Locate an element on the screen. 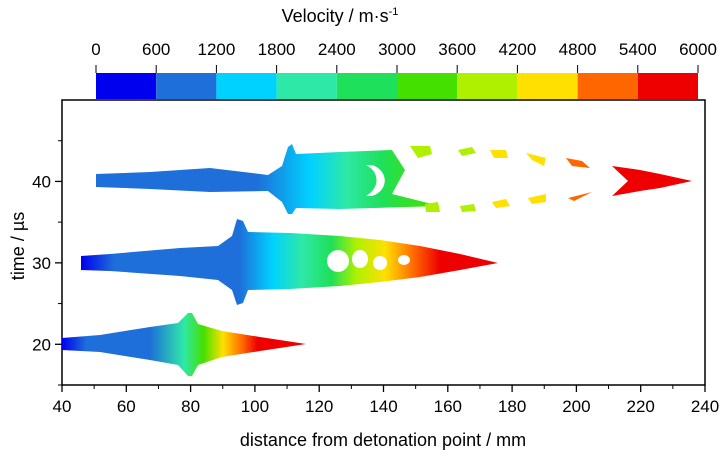 This screenshot has width=728, height=459. x-tick-label: 120 is located at coordinates (319, 406).